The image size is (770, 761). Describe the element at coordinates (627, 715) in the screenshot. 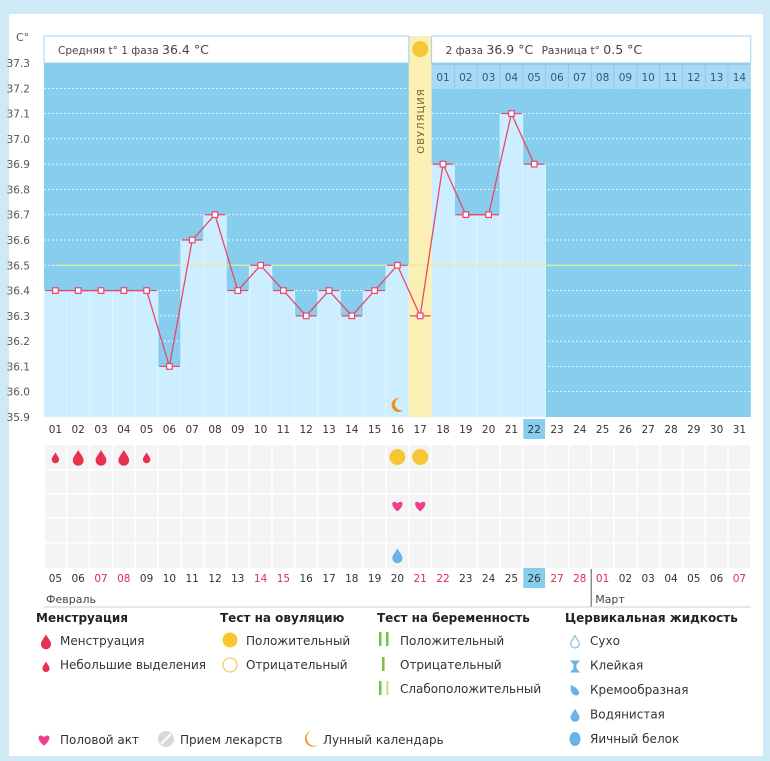

I see `legend-item-watery: Водянистая` at that location.